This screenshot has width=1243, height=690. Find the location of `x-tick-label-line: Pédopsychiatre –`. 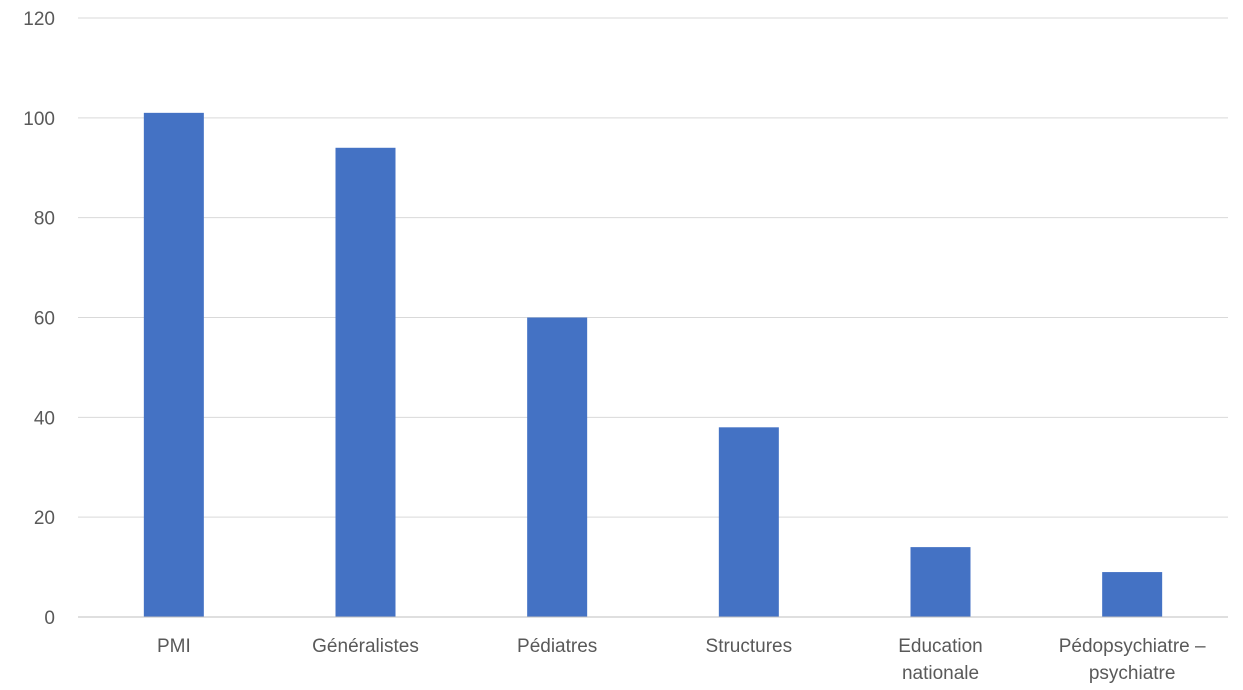

x-tick-label-line: Pédopsychiatre – is located at coordinates (1132, 646).